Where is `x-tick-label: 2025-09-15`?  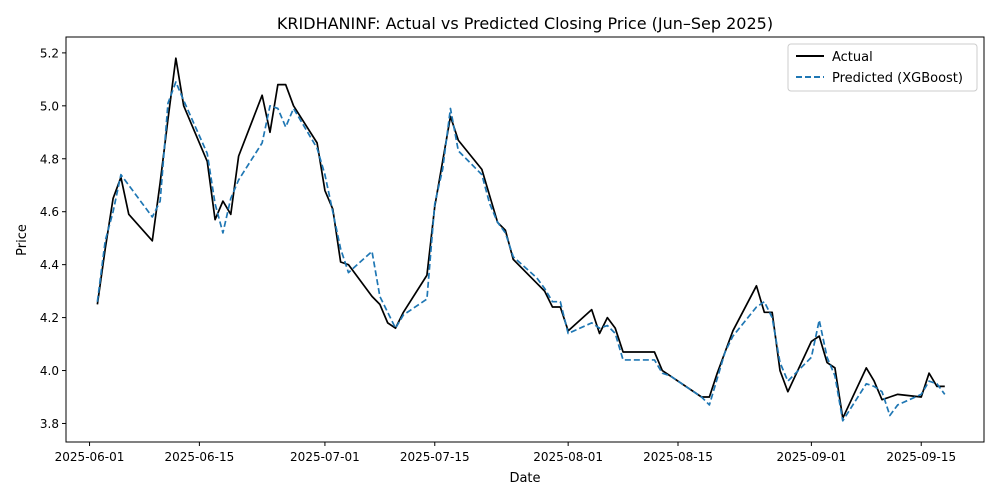 x-tick-label: 2025-09-15 is located at coordinates (921, 457).